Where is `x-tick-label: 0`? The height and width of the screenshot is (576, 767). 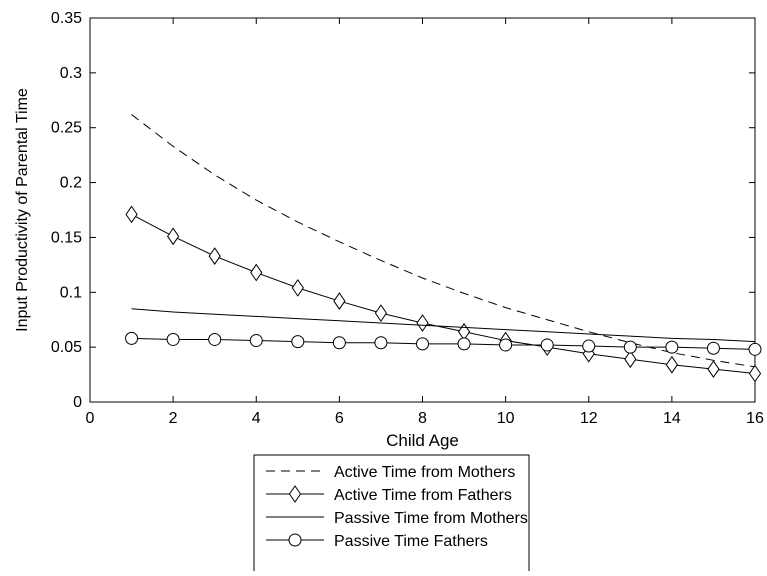
x-tick-label: 0 is located at coordinates (90, 418).